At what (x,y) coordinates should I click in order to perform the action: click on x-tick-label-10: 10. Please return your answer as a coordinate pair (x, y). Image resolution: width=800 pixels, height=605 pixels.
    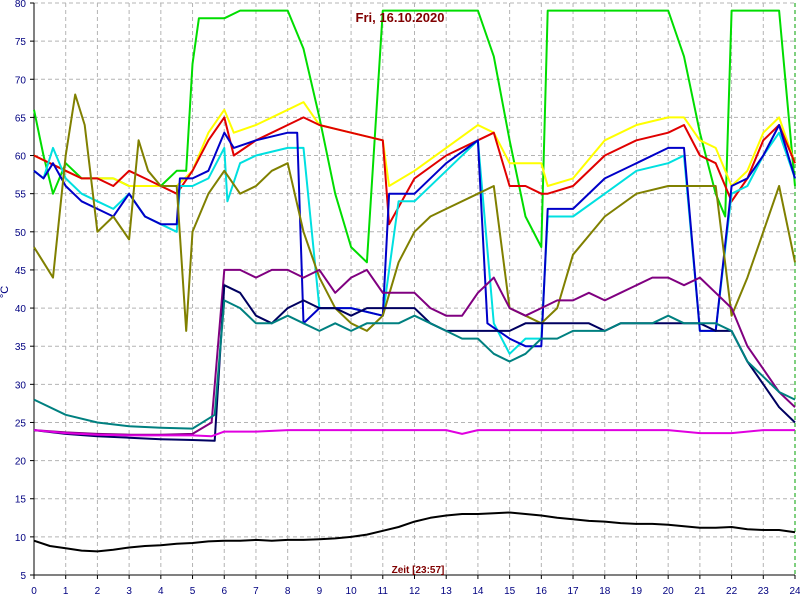
    Looking at the image, I should click on (352, 591).